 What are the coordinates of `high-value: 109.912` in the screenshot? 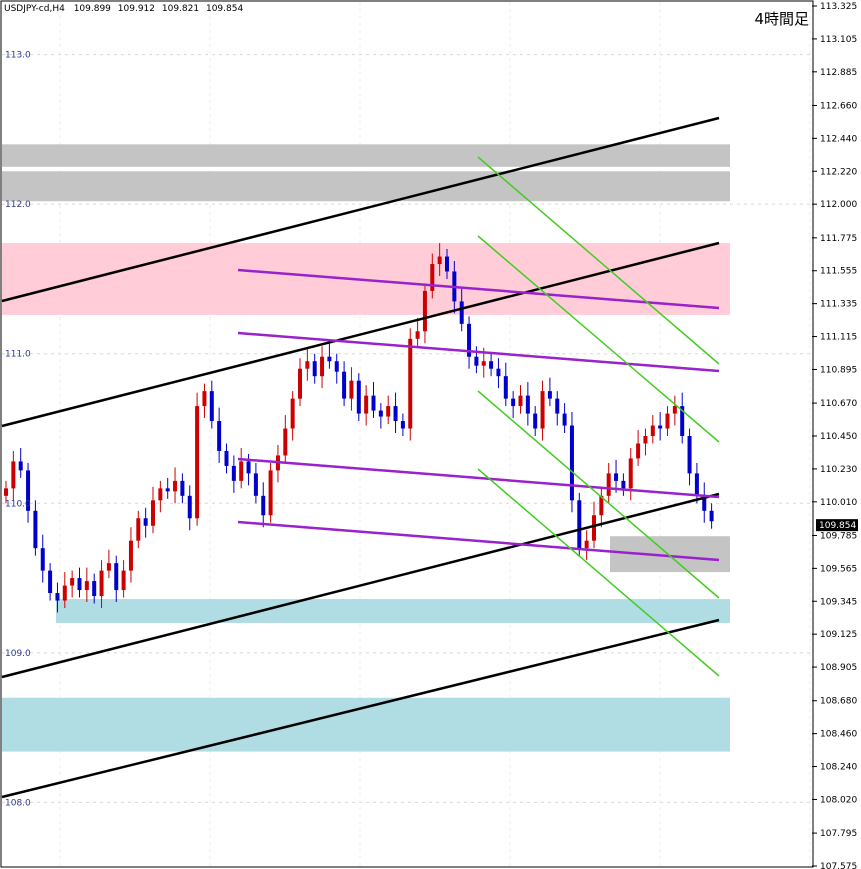 It's located at (136, 9).